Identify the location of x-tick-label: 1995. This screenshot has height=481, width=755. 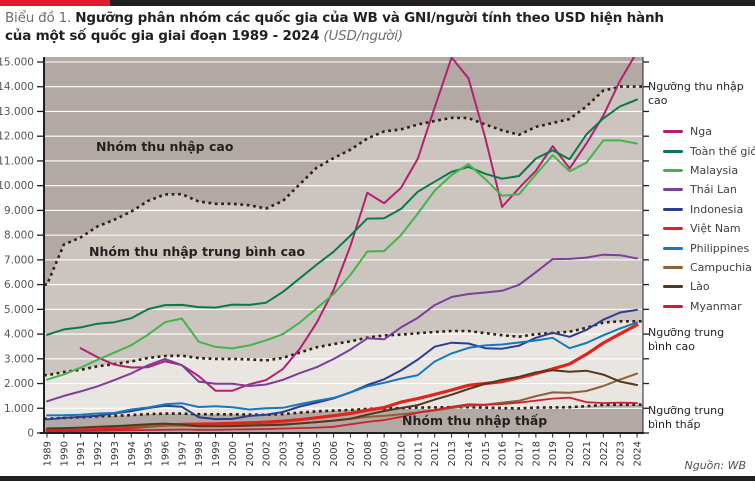
(149, 453).